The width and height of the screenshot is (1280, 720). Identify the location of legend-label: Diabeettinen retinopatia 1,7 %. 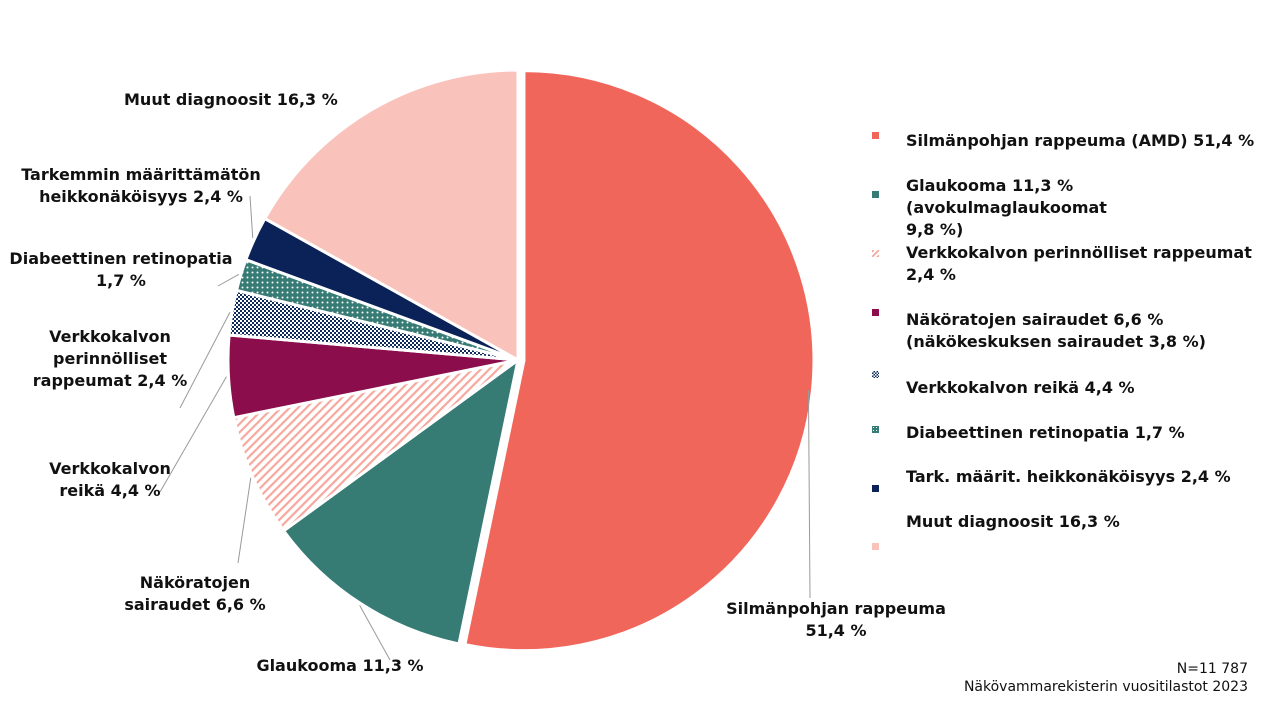
(1045, 432).